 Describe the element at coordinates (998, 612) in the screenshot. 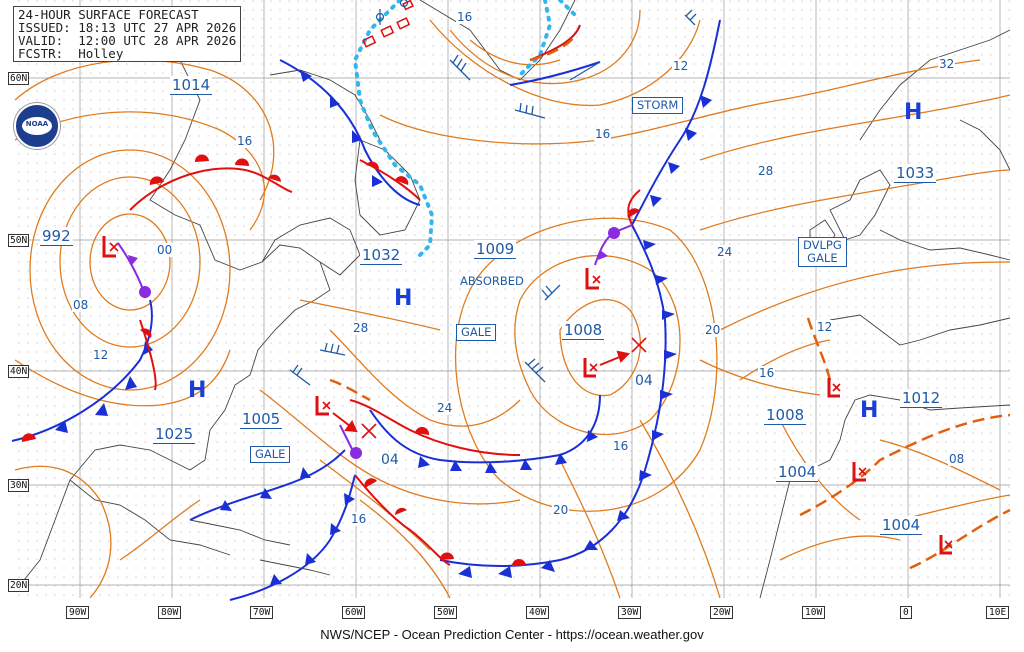

I see `lon-label-10e: 10E` at that location.